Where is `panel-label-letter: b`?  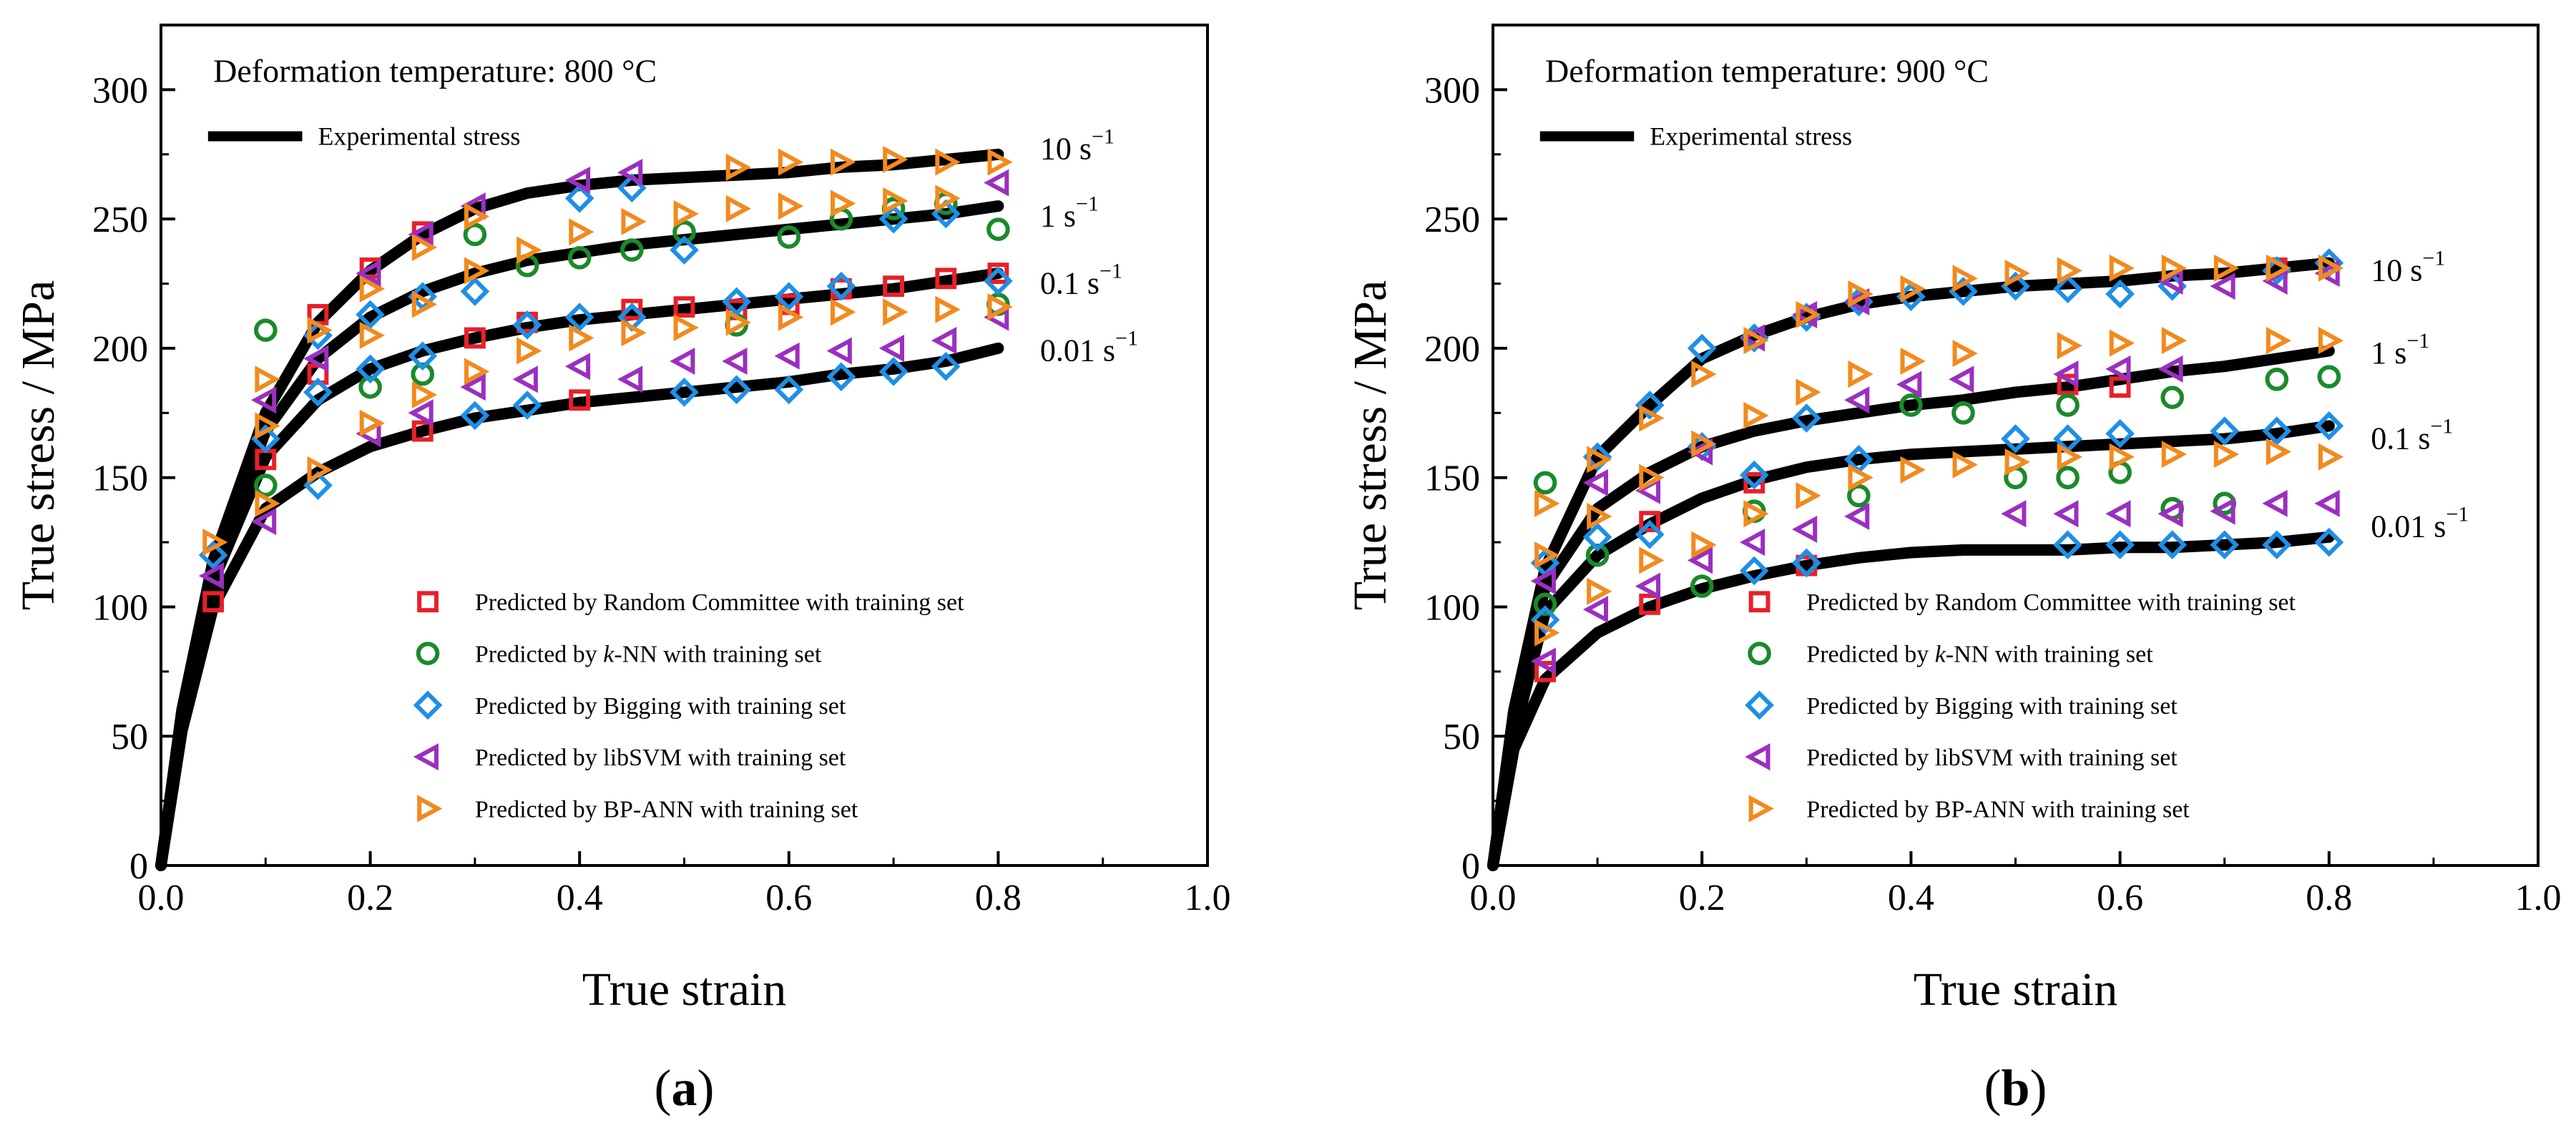
panel-label-letter: b is located at coordinates (2015, 1088).